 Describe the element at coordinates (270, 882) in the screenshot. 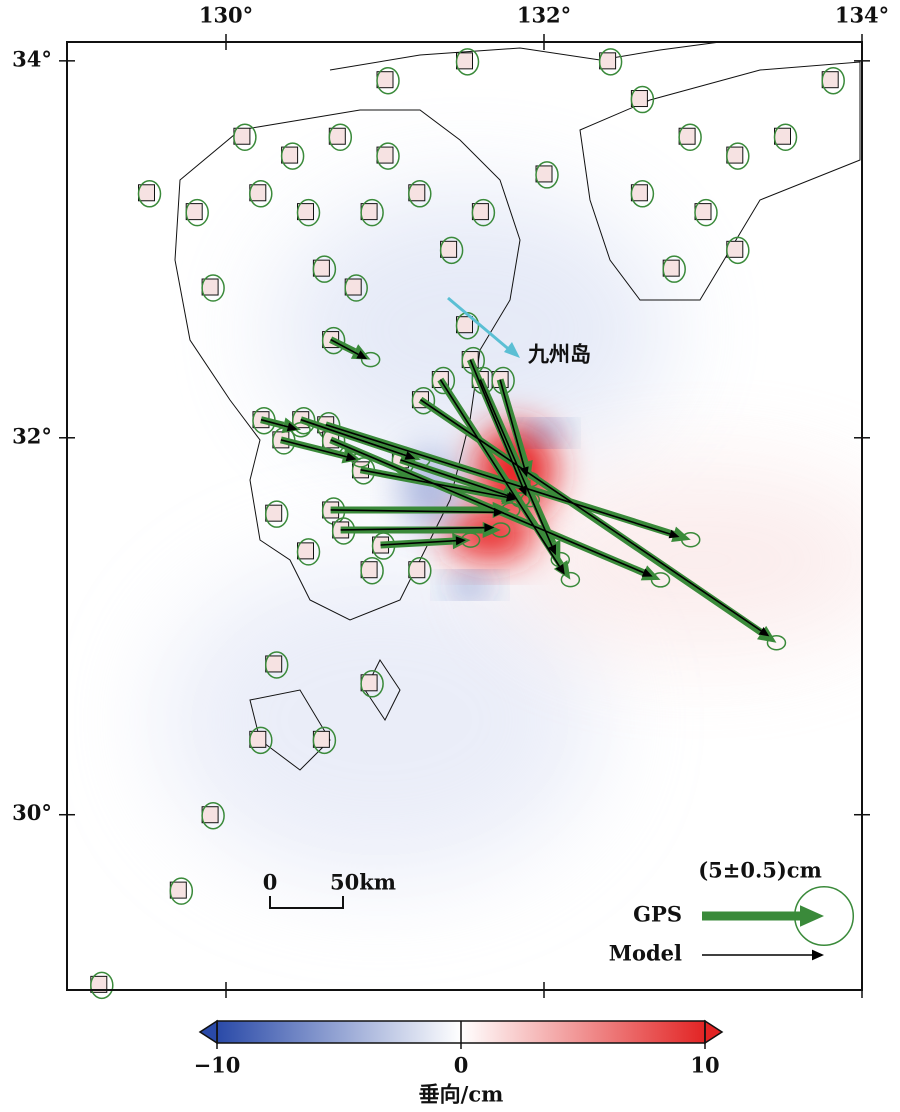

I see `scale-label: 0` at that location.